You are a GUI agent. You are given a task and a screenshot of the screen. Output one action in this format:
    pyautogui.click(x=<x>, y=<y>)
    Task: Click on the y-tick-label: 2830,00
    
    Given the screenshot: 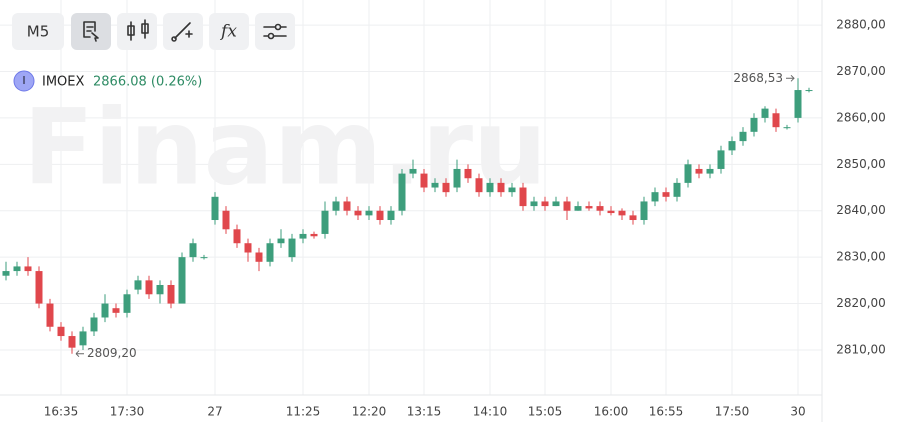 What is the action you would take?
    pyautogui.click(x=861, y=257)
    